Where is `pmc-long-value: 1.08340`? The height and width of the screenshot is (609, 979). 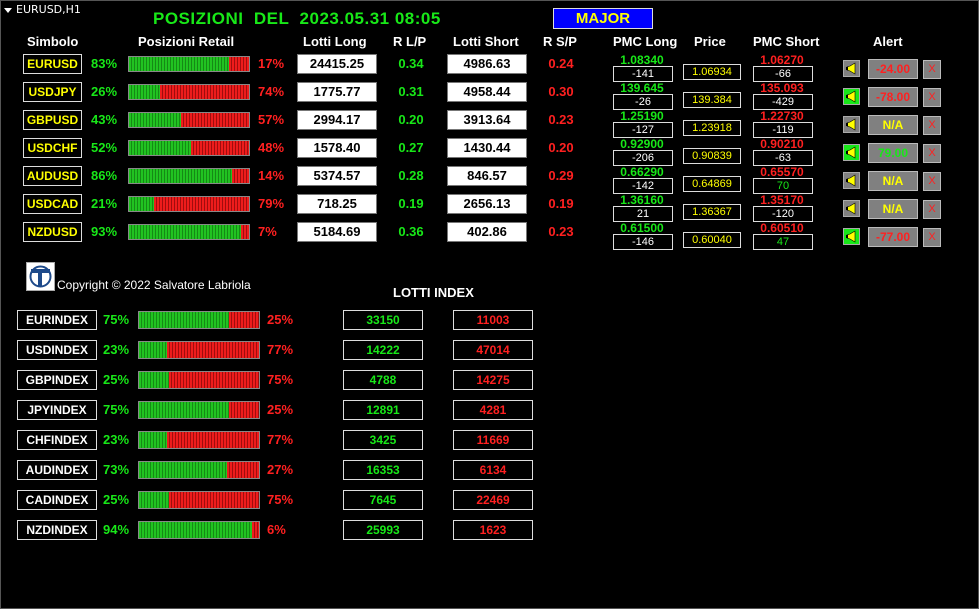
pmc-long-value: 1.08340 is located at coordinates (642, 60).